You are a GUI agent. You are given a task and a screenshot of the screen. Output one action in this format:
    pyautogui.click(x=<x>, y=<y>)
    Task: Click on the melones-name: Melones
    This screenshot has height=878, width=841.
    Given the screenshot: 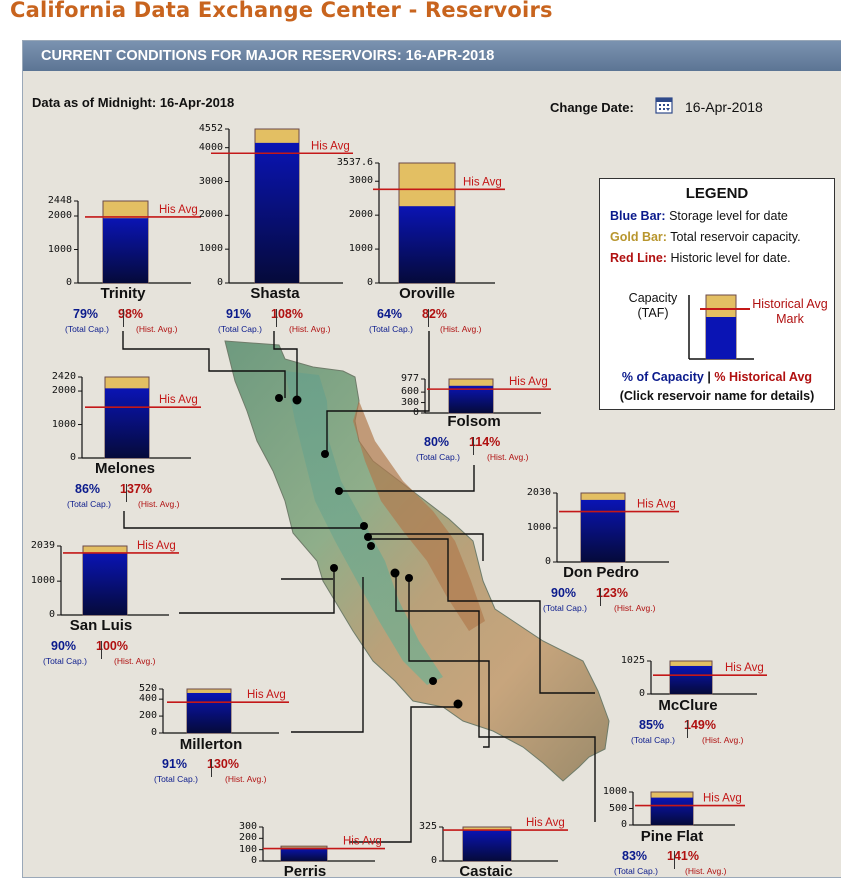 What is the action you would take?
    pyautogui.click(x=125, y=468)
    